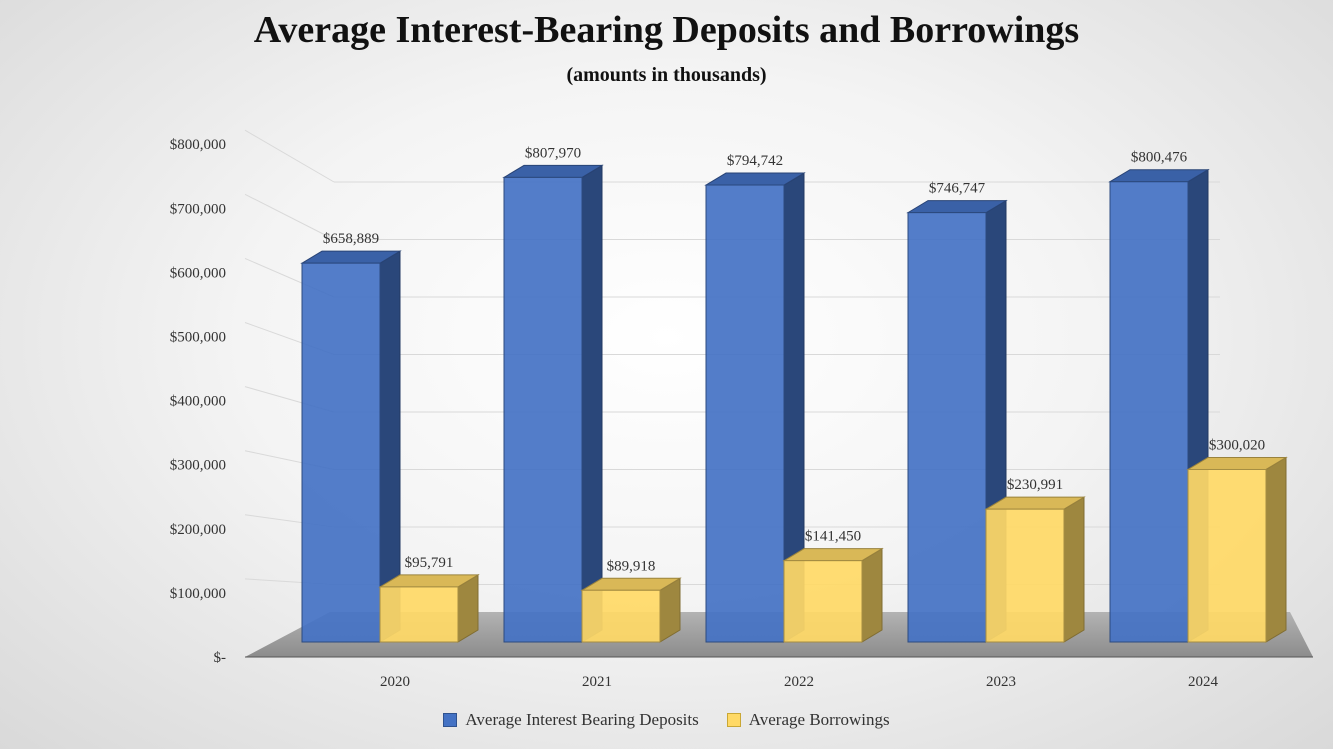  What do you see at coordinates (1001, 682) in the screenshot?
I see `x-tick-label: 2023` at bounding box center [1001, 682].